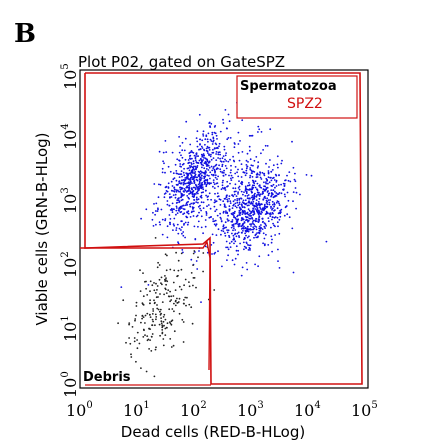 This screenshot has width=422, height=441. I want to click on y-ticks: 100 101 102 103 104 105, so click(70, 230).